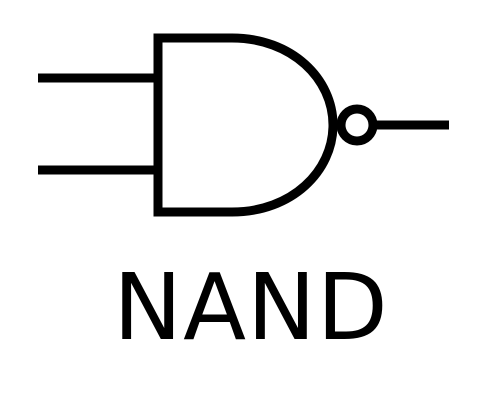  I want to click on inversion-bubble, so click(357, 125).